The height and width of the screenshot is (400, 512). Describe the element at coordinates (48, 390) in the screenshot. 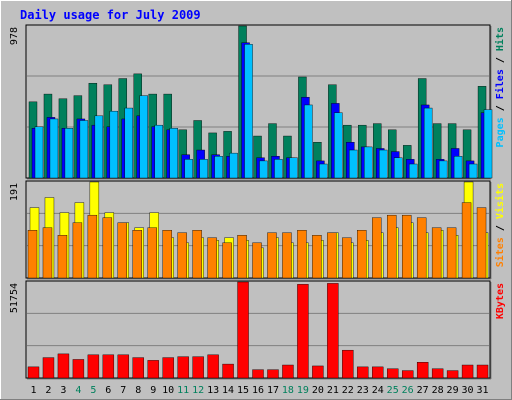

I see `day-label: 2` at that location.